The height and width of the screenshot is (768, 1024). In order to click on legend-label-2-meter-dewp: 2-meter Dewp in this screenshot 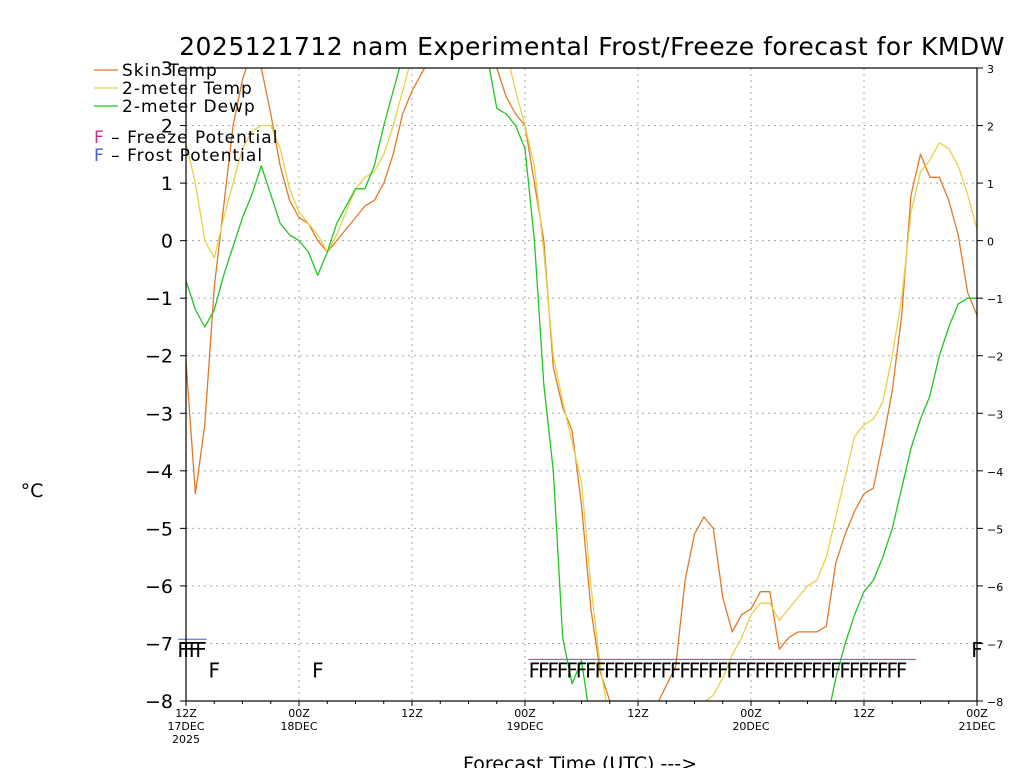, I will do `click(189, 107)`.